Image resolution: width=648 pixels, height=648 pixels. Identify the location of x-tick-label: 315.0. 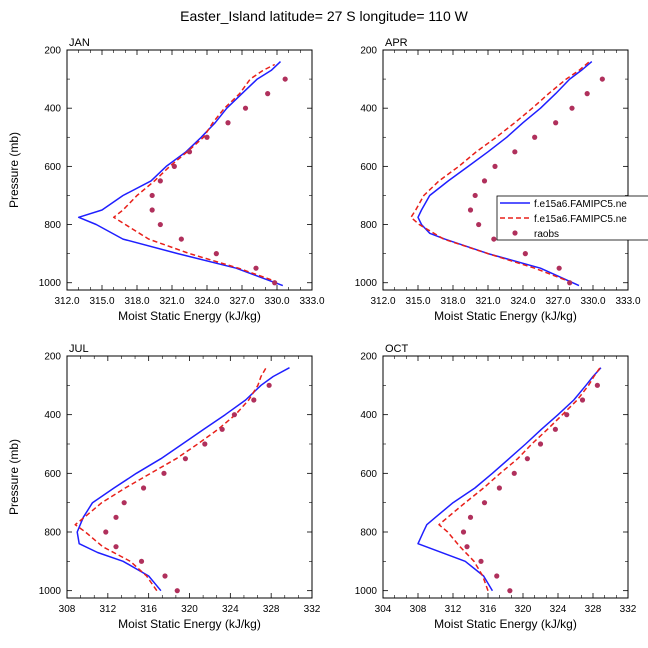
(101, 301).